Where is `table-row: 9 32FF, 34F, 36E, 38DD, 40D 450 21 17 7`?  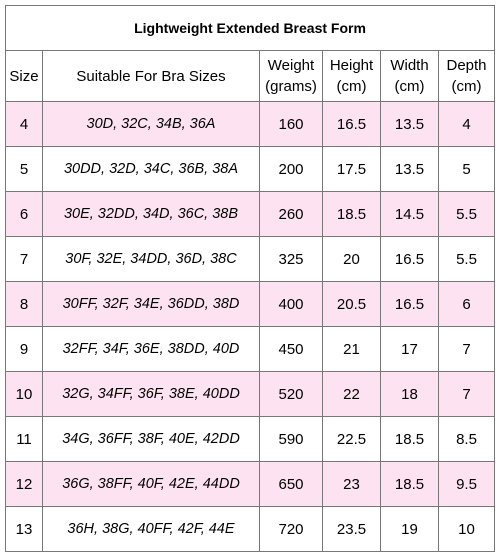
table-row: 9 32FF, 34F, 36E, 38DD, 40D 450 21 17 7 is located at coordinates (250, 349).